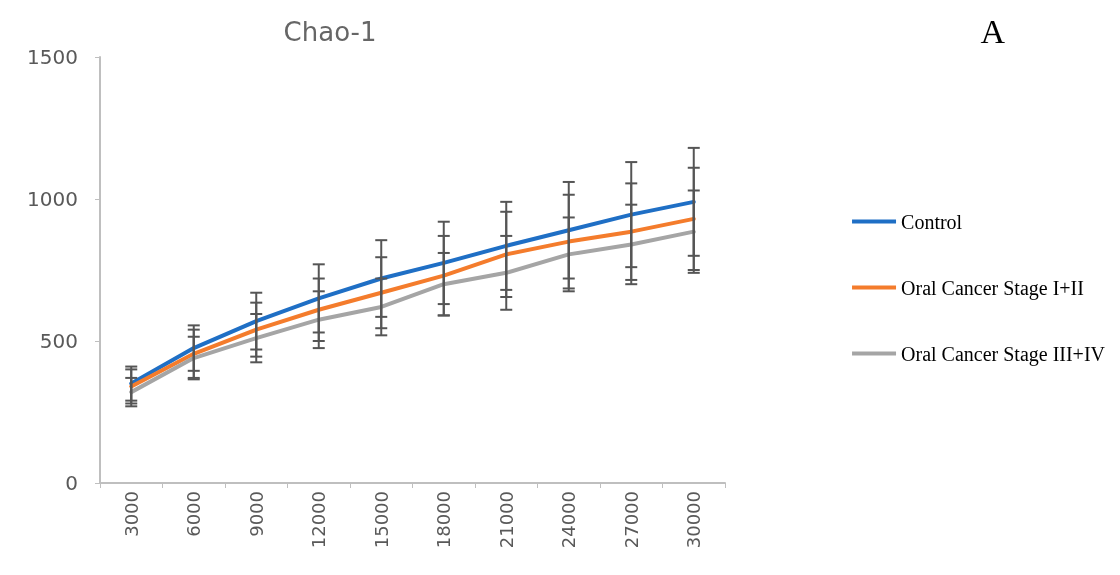 The height and width of the screenshot is (575, 1120). Describe the element at coordinates (381, 520) in the screenshot. I see `x-tick-label: 15000` at that location.